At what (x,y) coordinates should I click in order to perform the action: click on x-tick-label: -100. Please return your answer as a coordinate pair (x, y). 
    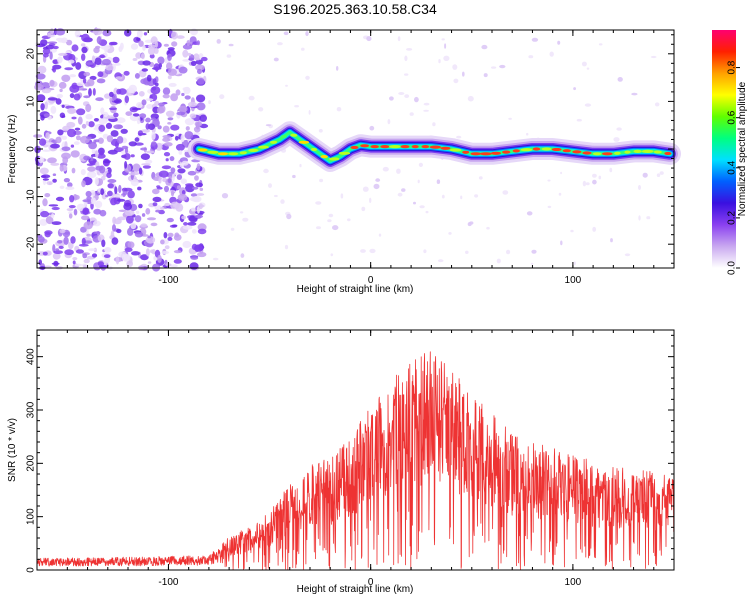
    Looking at the image, I should click on (168, 280).